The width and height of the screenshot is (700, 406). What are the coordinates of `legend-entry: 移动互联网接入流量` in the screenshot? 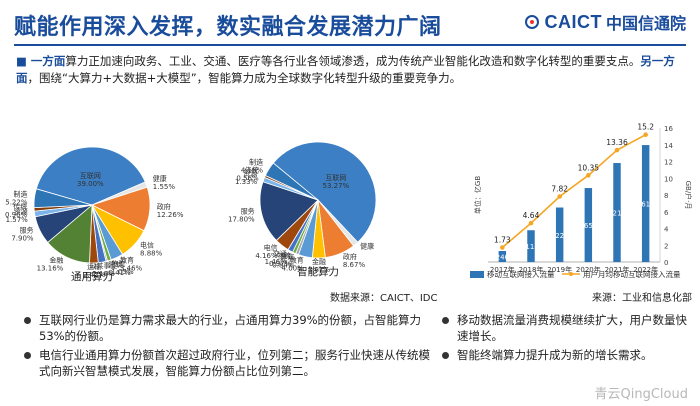 It's located at (521, 274).